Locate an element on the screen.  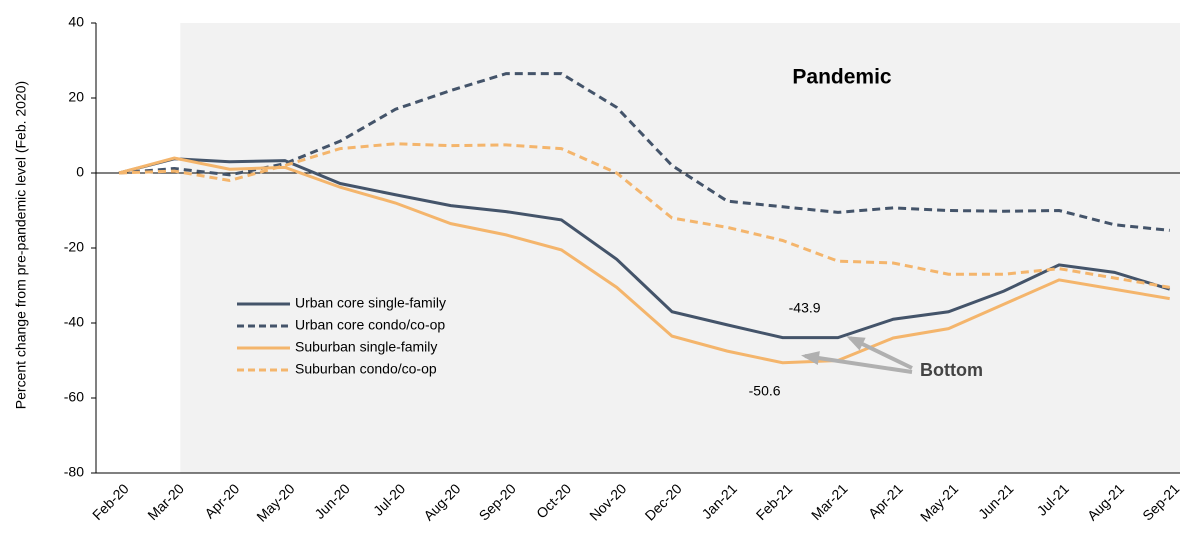
annotation: -50.6 is located at coordinates (765, 390).